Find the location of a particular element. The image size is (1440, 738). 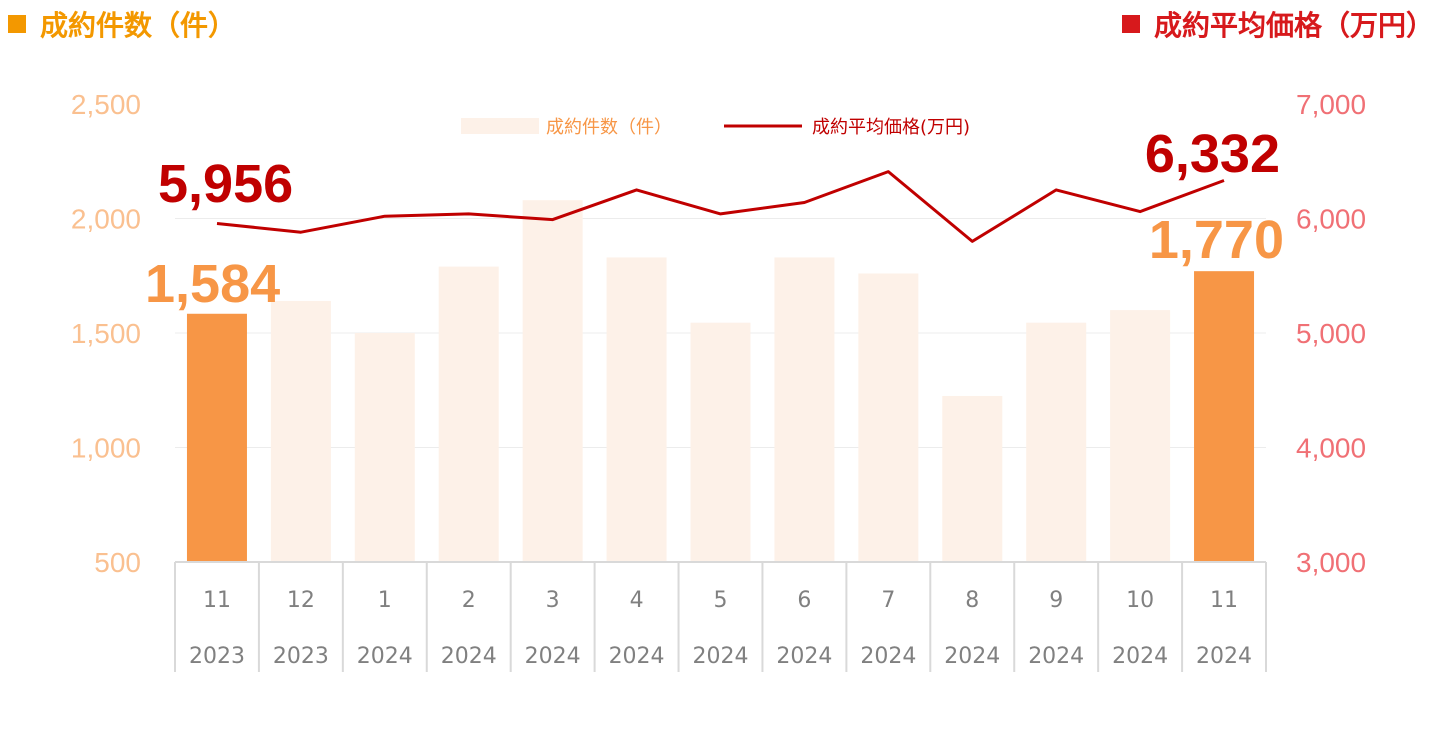

right-tick-label: 3,000 is located at coordinates (1331, 562).